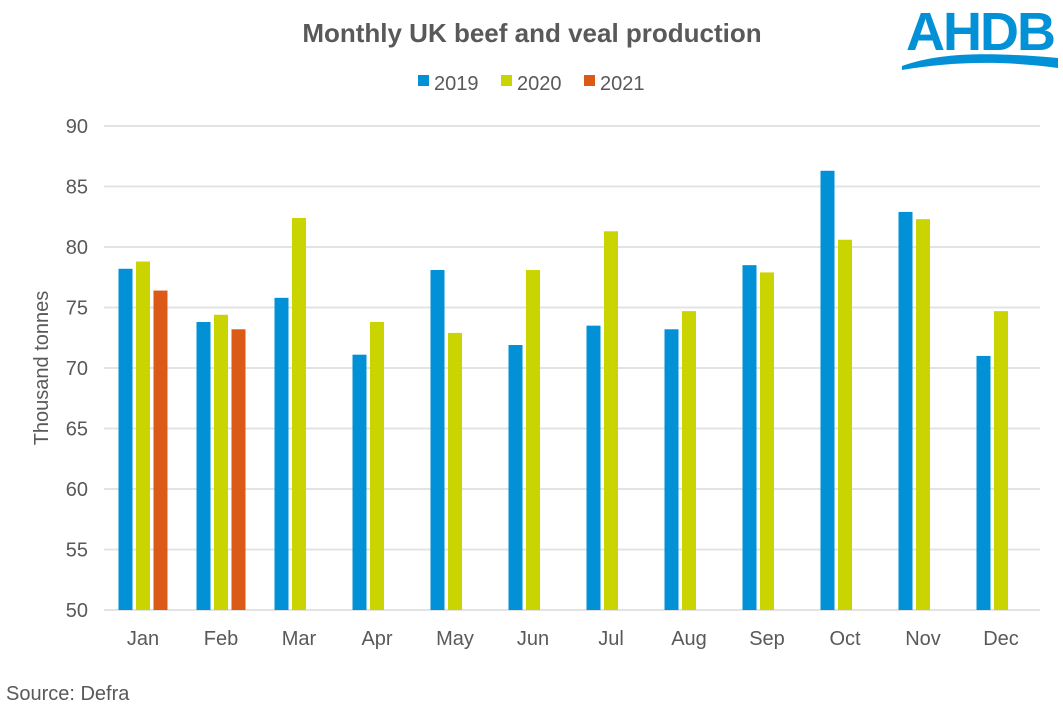 The height and width of the screenshot is (709, 1063). Describe the element at coordinates (589, 80) in the screenshot. I see `legend-swatch-2021` at that location.